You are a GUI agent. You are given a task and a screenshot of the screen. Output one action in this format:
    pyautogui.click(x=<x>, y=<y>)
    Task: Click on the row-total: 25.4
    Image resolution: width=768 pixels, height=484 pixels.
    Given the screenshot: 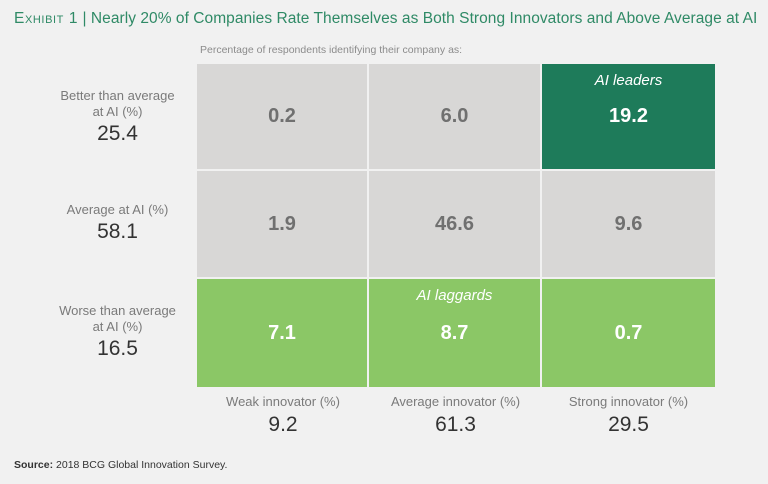 What is the action you would take?
    pyautogui.click(x=117, y=133)
    